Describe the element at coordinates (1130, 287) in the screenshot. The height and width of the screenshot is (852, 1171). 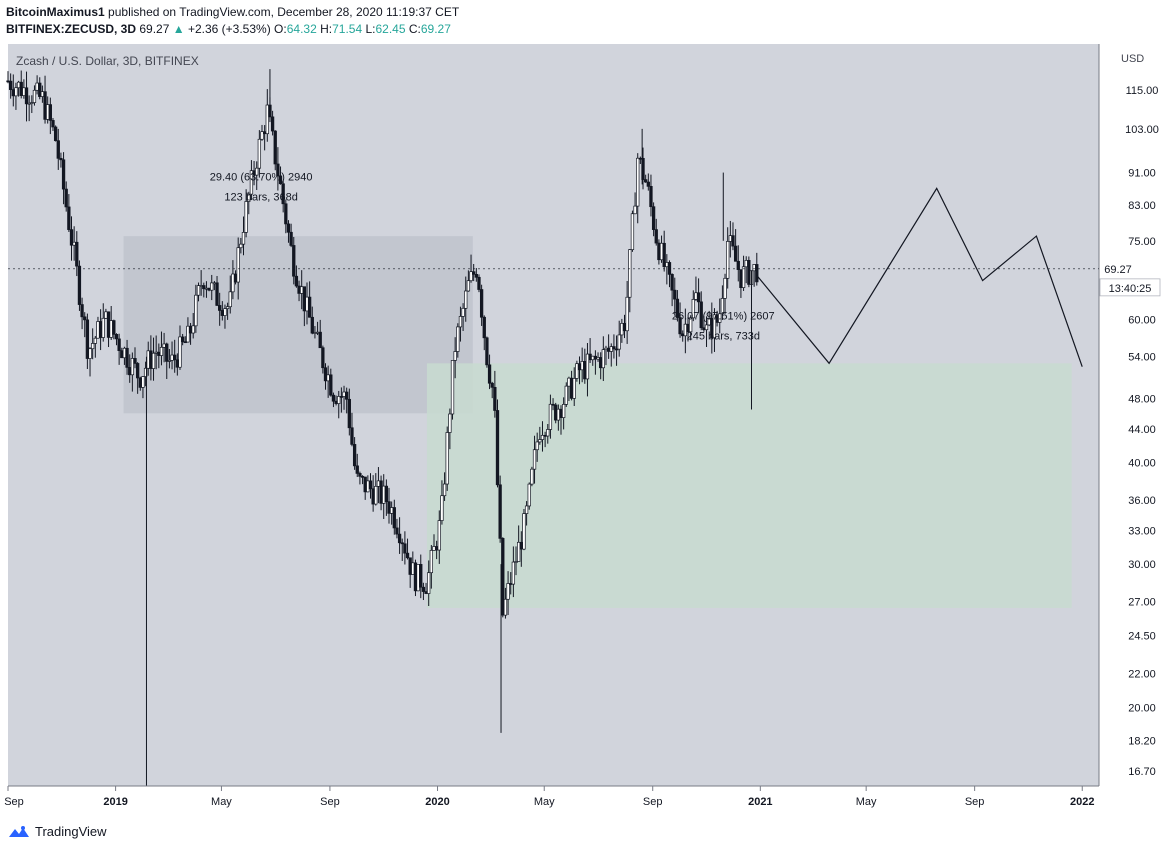
I see `countdown-box` at that location.